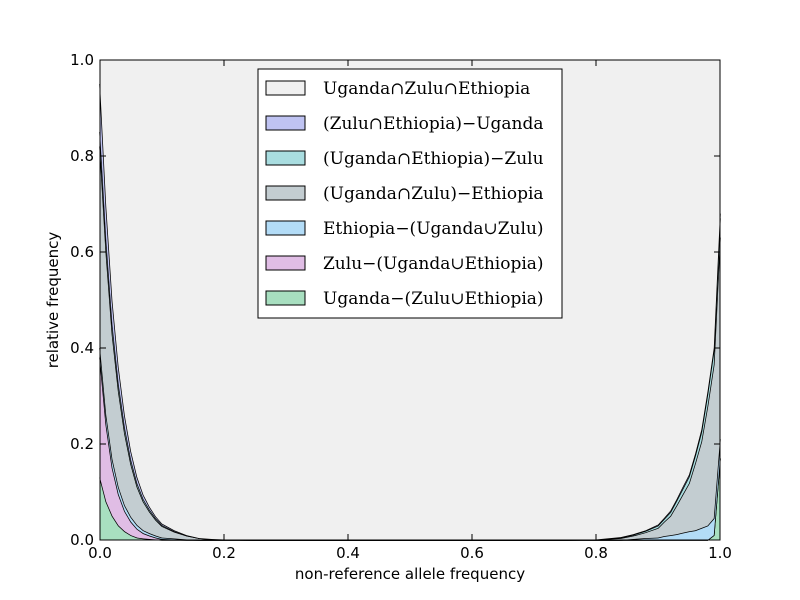 The image size is (800, 600). What do you see at coordinates (82, 540) in the screenshot?
I see `y-tick-label: 0.0` at bounding box center [82, 540].